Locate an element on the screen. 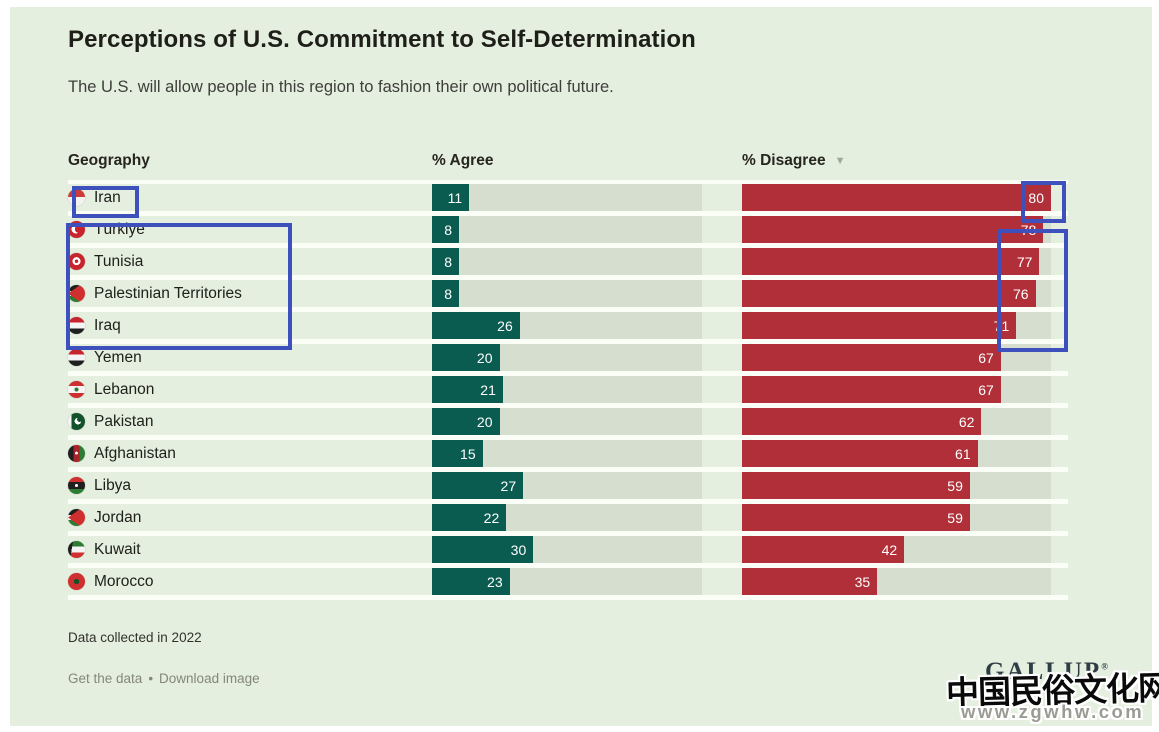 The height and width of the screenshot is (732, 1159). disagree-bar: 62 is located at coordinates (862, 421).